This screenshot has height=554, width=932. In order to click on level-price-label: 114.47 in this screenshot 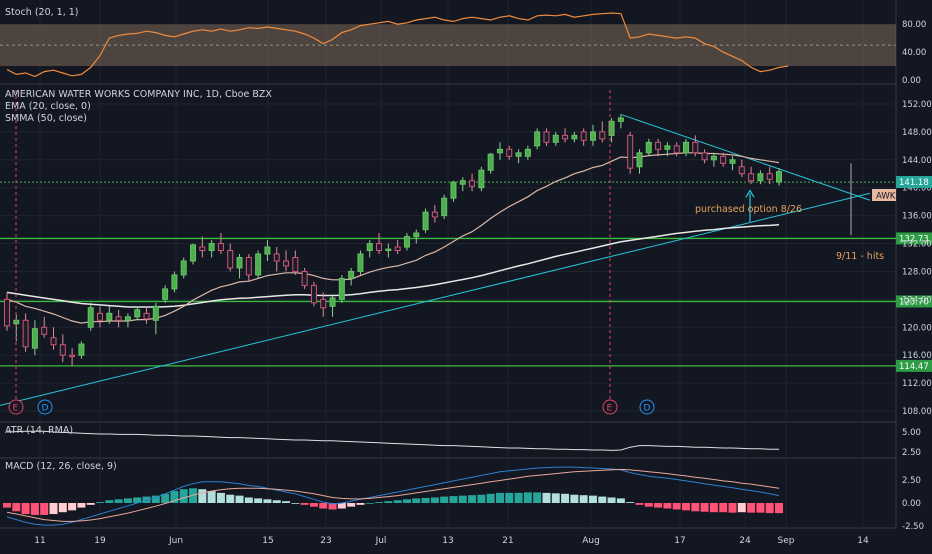, I will do `click(914, 367)`.